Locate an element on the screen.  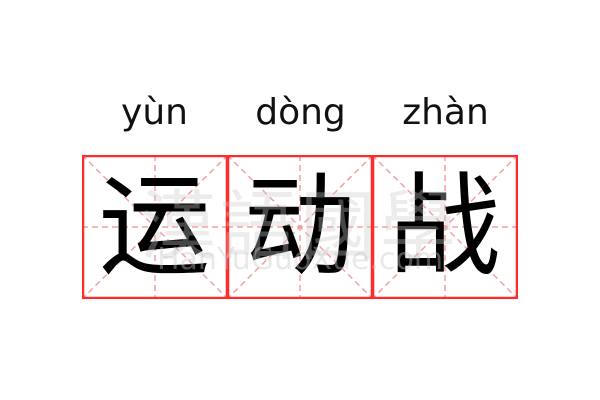
pinyin-3: zhàn is located at coordinates (445, 112).